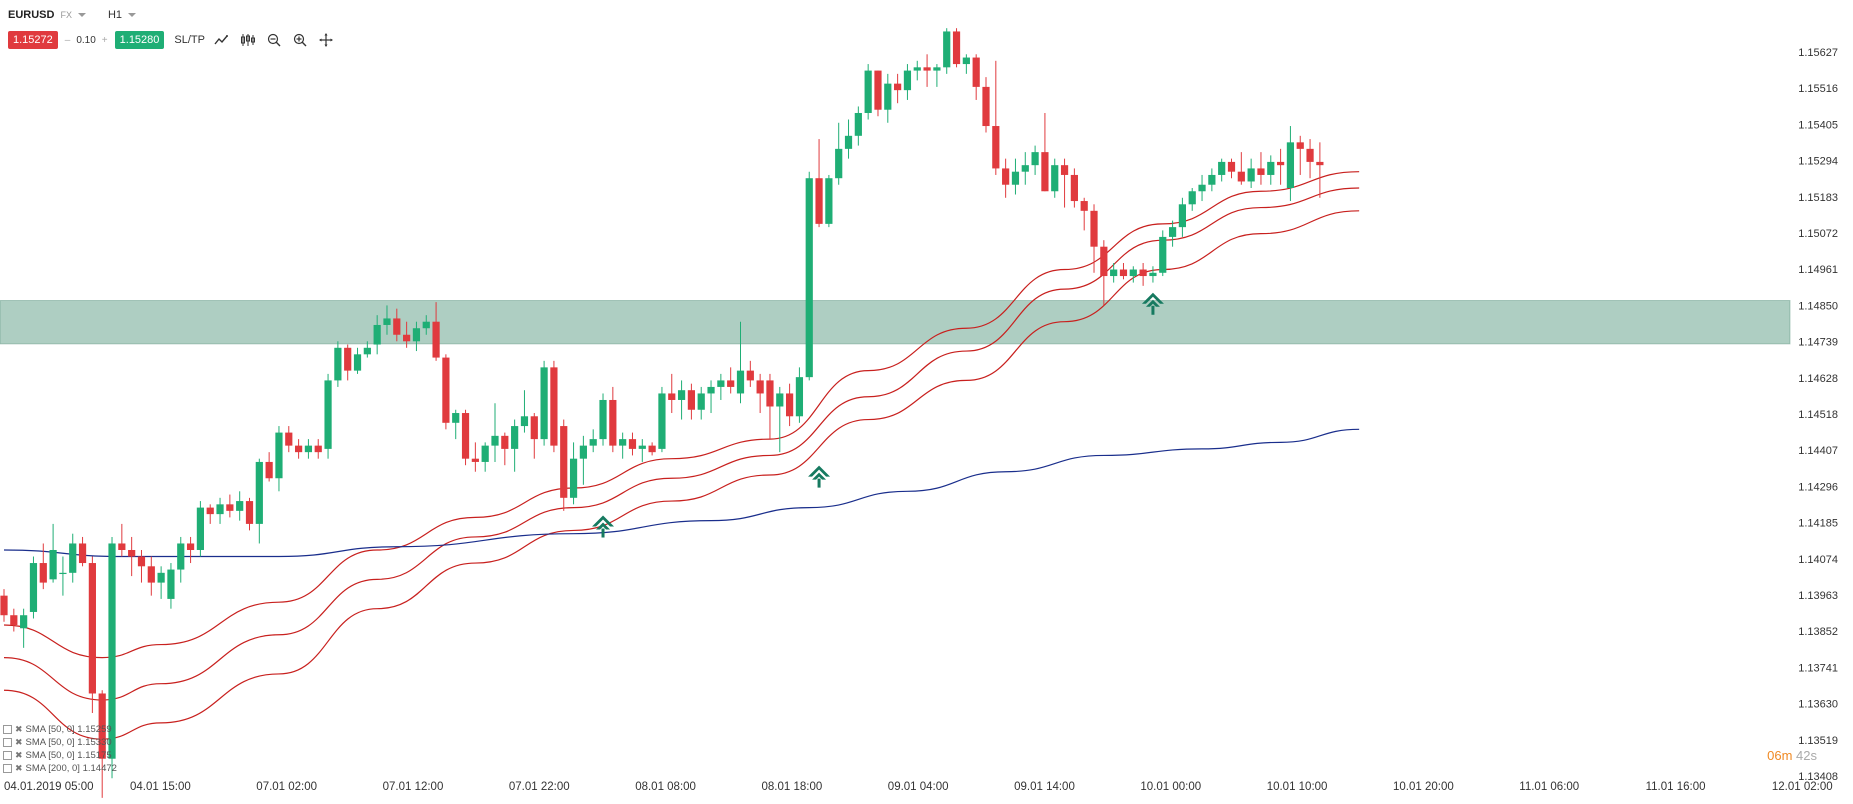 The width and height of the screenshot is (1853, 804). What do you see at coordinates (60, 755) in the screenshot?
I see `indicator-item: ✖ SMA [50, 0] 1.15175` at bounding box center [60, 755].